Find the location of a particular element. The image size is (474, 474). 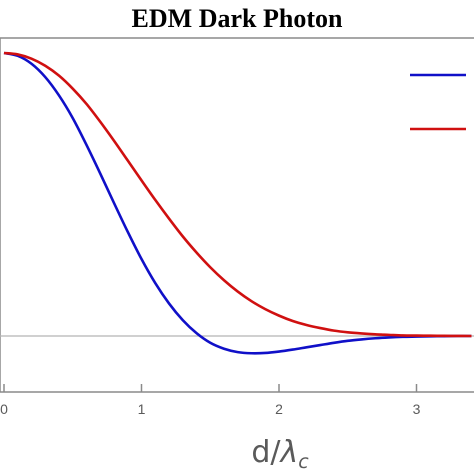

x-tick-label-1: 1 is located at coordinates (142, 409).